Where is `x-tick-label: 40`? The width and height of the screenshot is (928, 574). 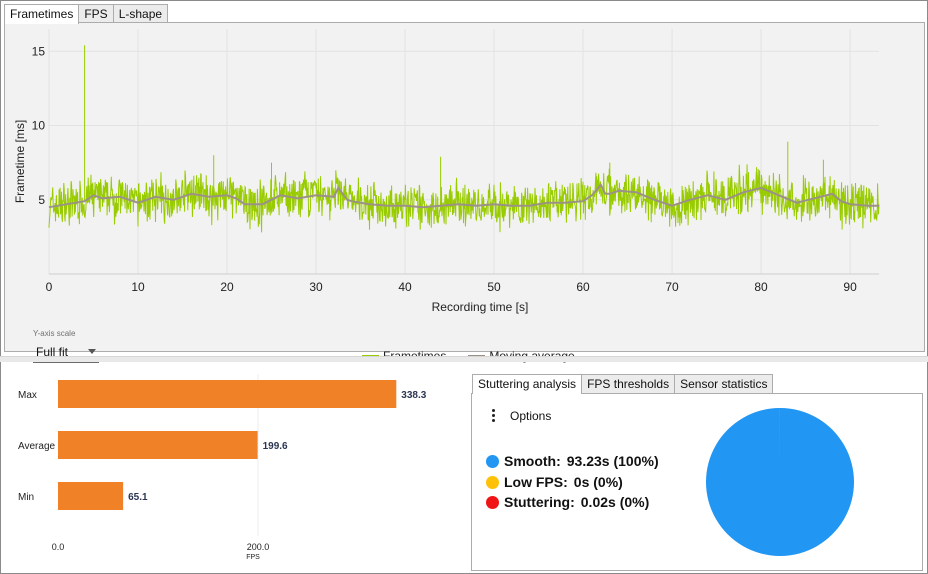 x-tick-label: 40 is located at coordinates (405, 287).